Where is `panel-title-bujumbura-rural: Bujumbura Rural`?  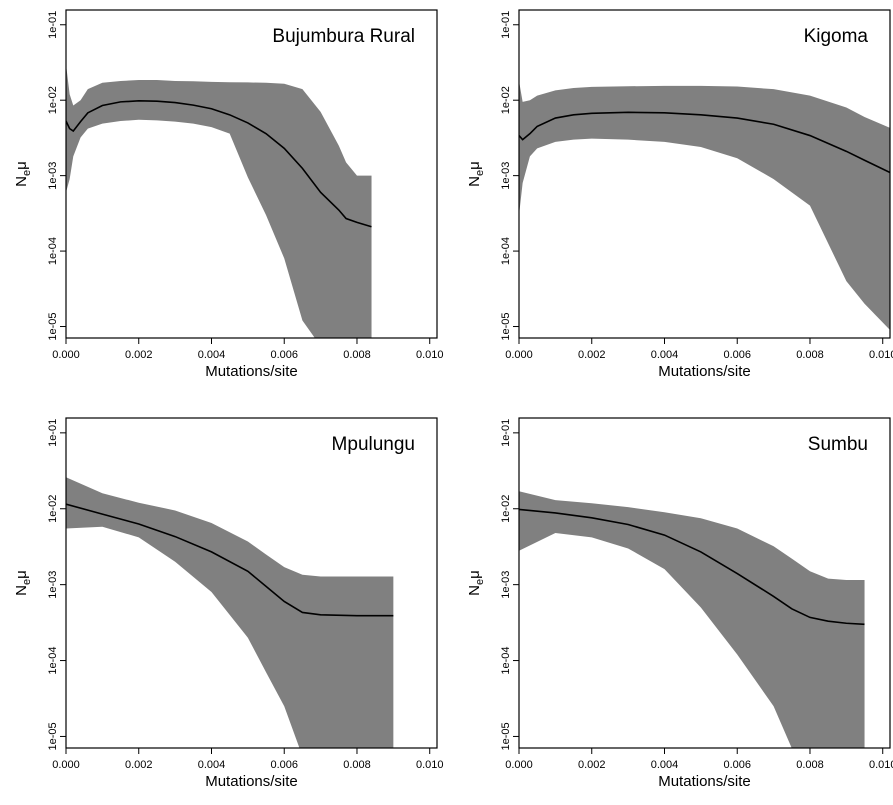 panel-title-bujumbura-rural: Bujumbura Rural is located at coordinates (343, 36).